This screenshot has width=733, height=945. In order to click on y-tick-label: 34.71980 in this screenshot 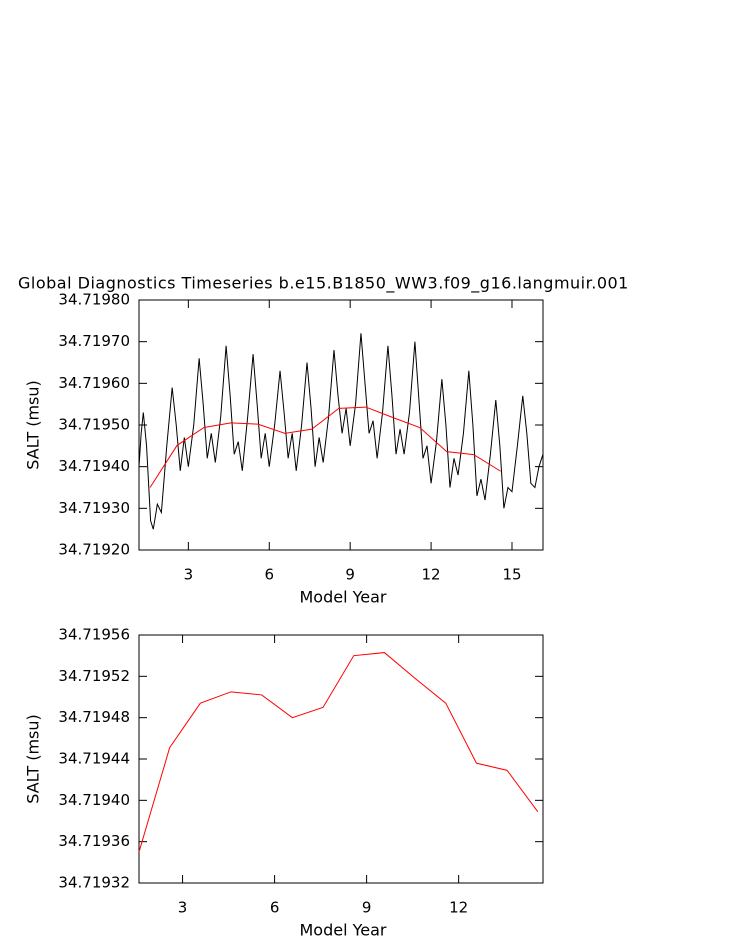, I will do `click(94, 300)`.